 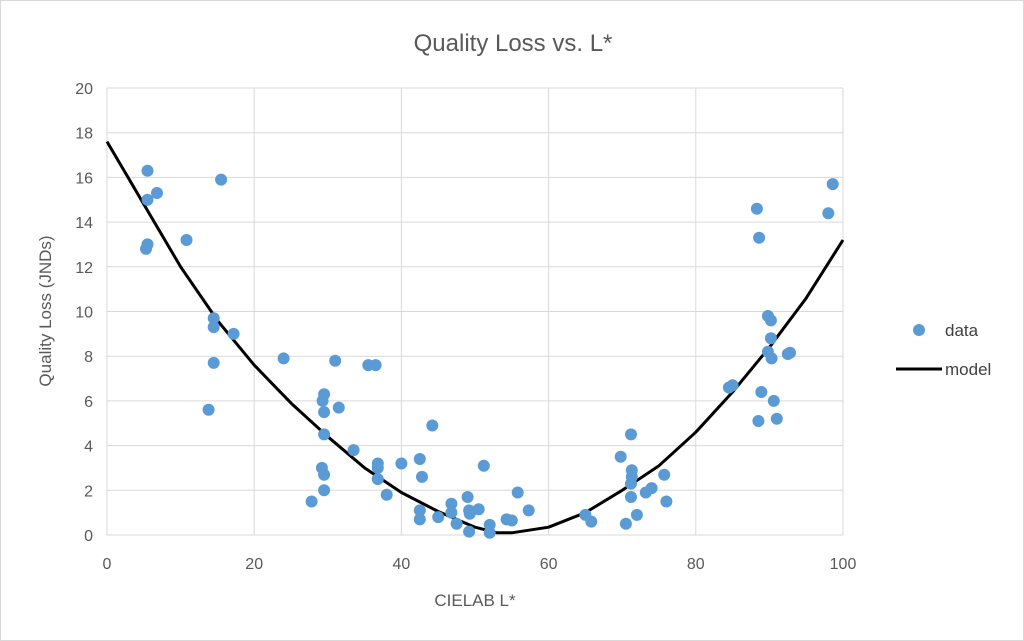 What do you see at coordinates (549, 564) in the screenshot?
I see `x-tick-label: 60` at bounding box center [549, 564].